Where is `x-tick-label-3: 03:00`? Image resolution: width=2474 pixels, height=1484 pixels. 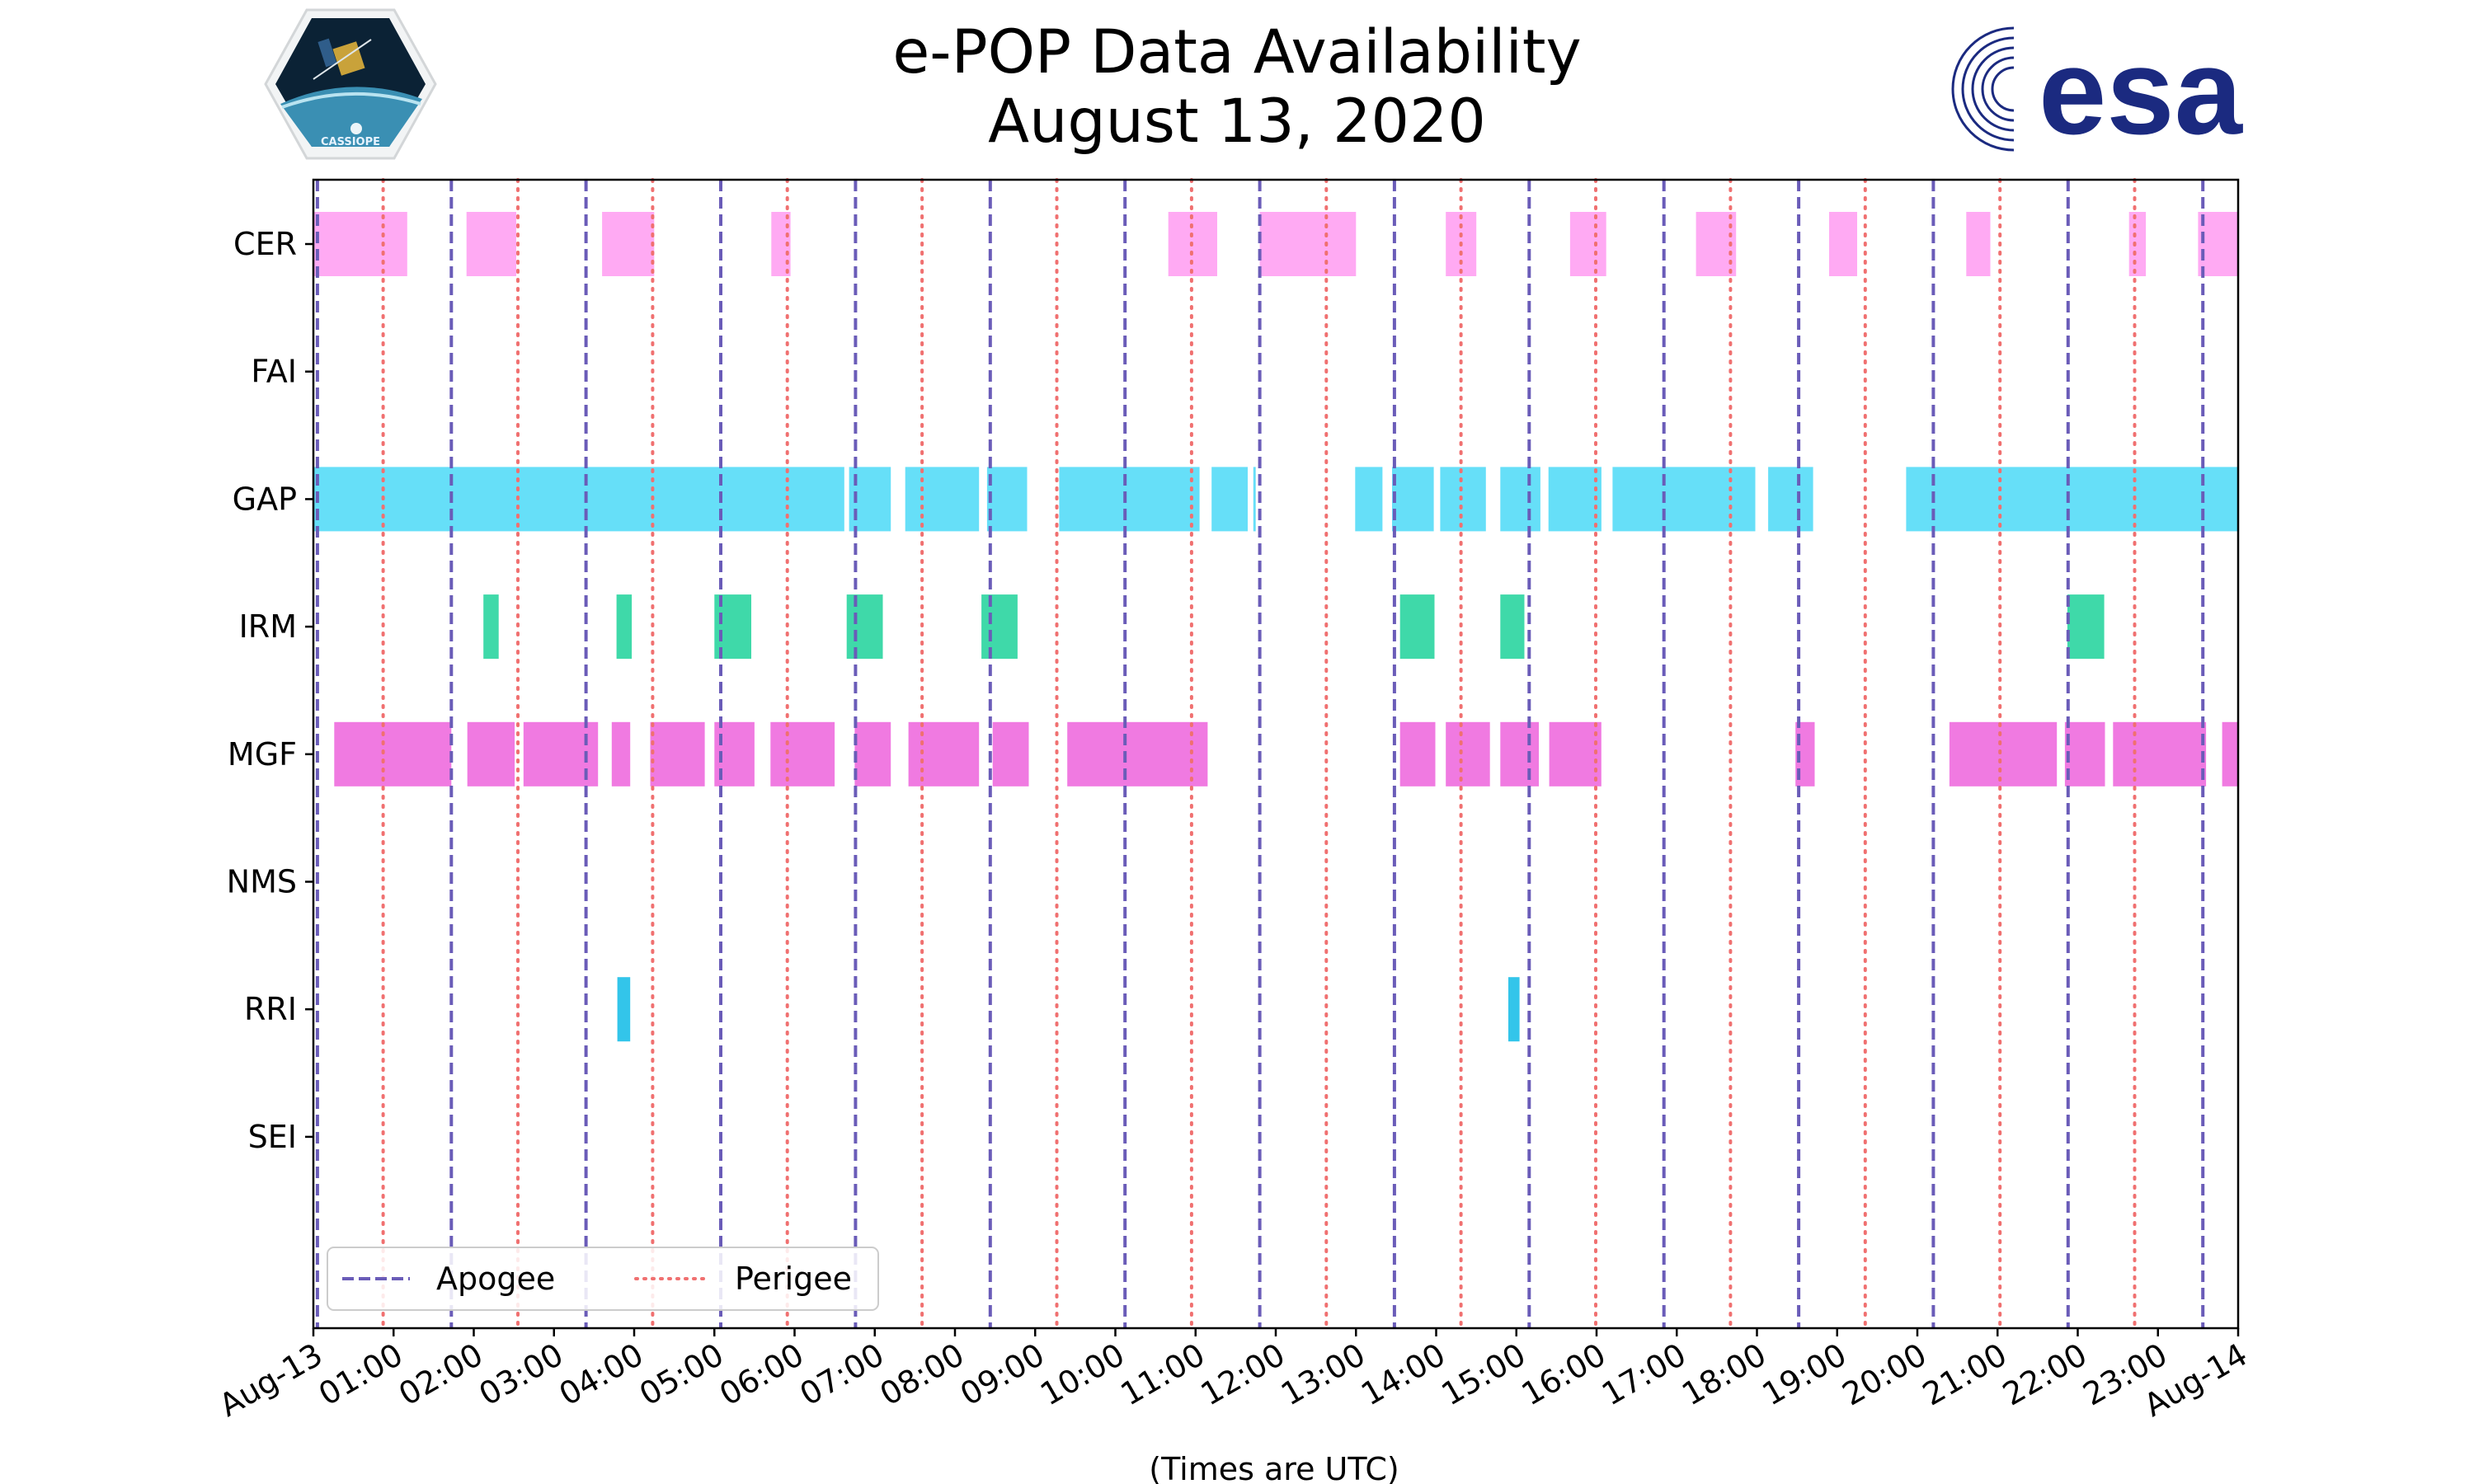
x-tick-label-3: 03:00 is located at coordinates (521, 1374).